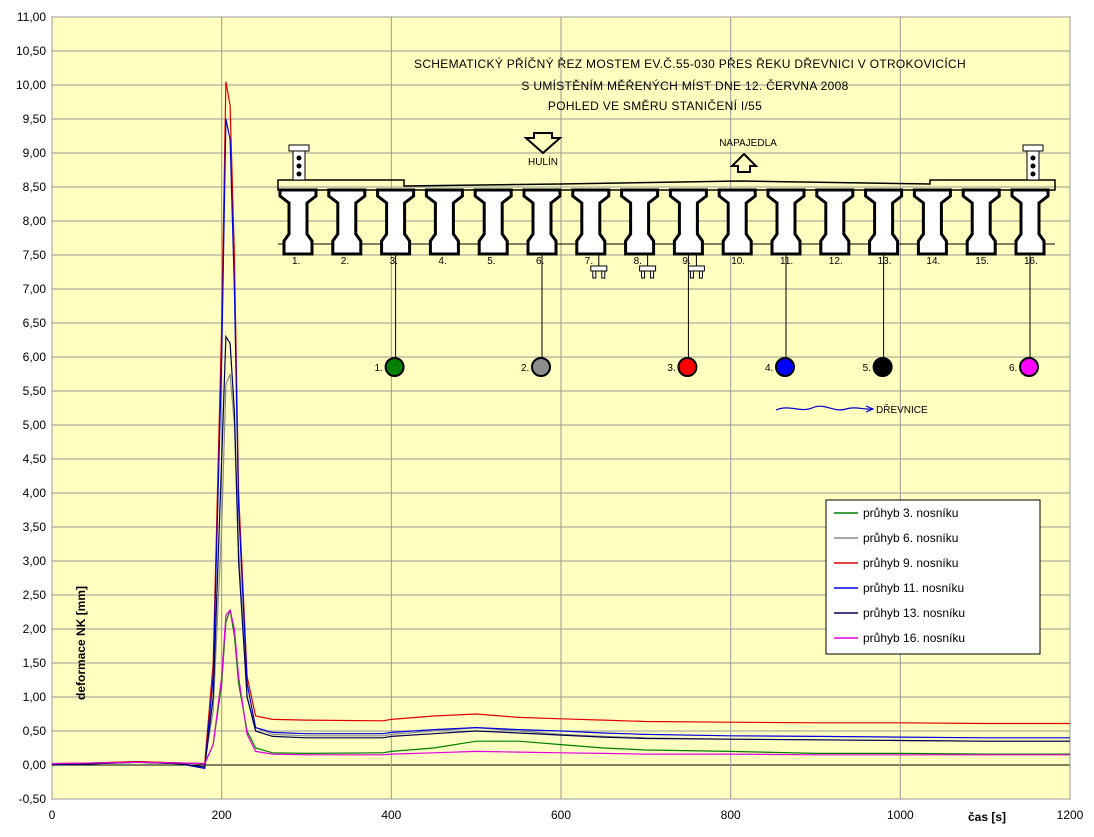  I want to click on y-tick-label: 9,00, so click(35, 153).